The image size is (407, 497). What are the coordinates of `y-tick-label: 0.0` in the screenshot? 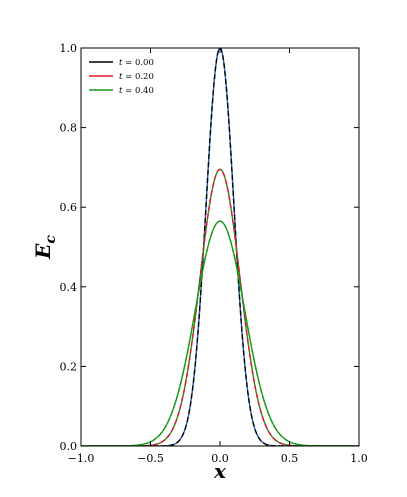 It's located at (69, 446).